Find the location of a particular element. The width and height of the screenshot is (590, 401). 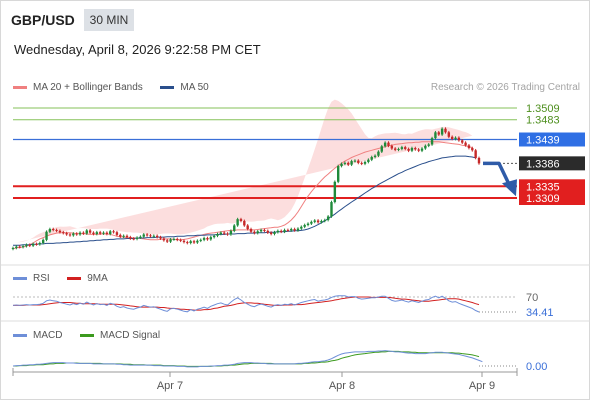

rsi-swatch is located at coordinates (20, 278).